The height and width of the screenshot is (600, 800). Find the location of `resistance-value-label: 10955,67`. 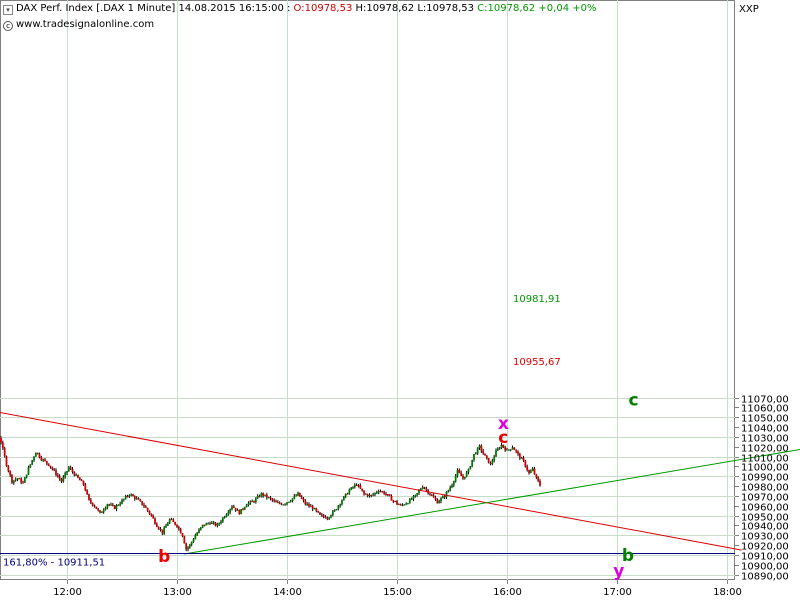

resistance-value-label: 10955,67 is located at coordinates (537, 362).